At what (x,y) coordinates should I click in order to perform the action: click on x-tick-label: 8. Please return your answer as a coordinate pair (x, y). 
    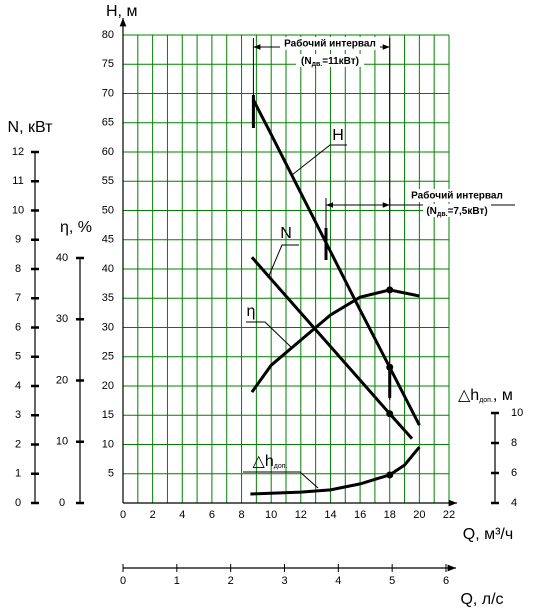
    Looking at the image, I should click on (241, 515).